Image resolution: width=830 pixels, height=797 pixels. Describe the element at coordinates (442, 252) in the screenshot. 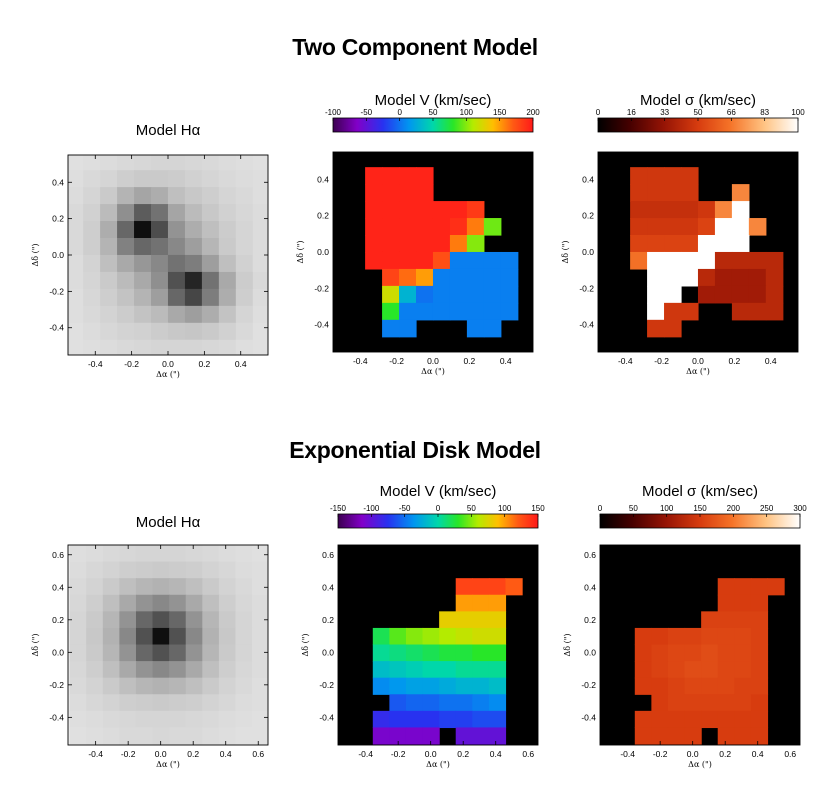

I see `heatmap-cells` at that location.